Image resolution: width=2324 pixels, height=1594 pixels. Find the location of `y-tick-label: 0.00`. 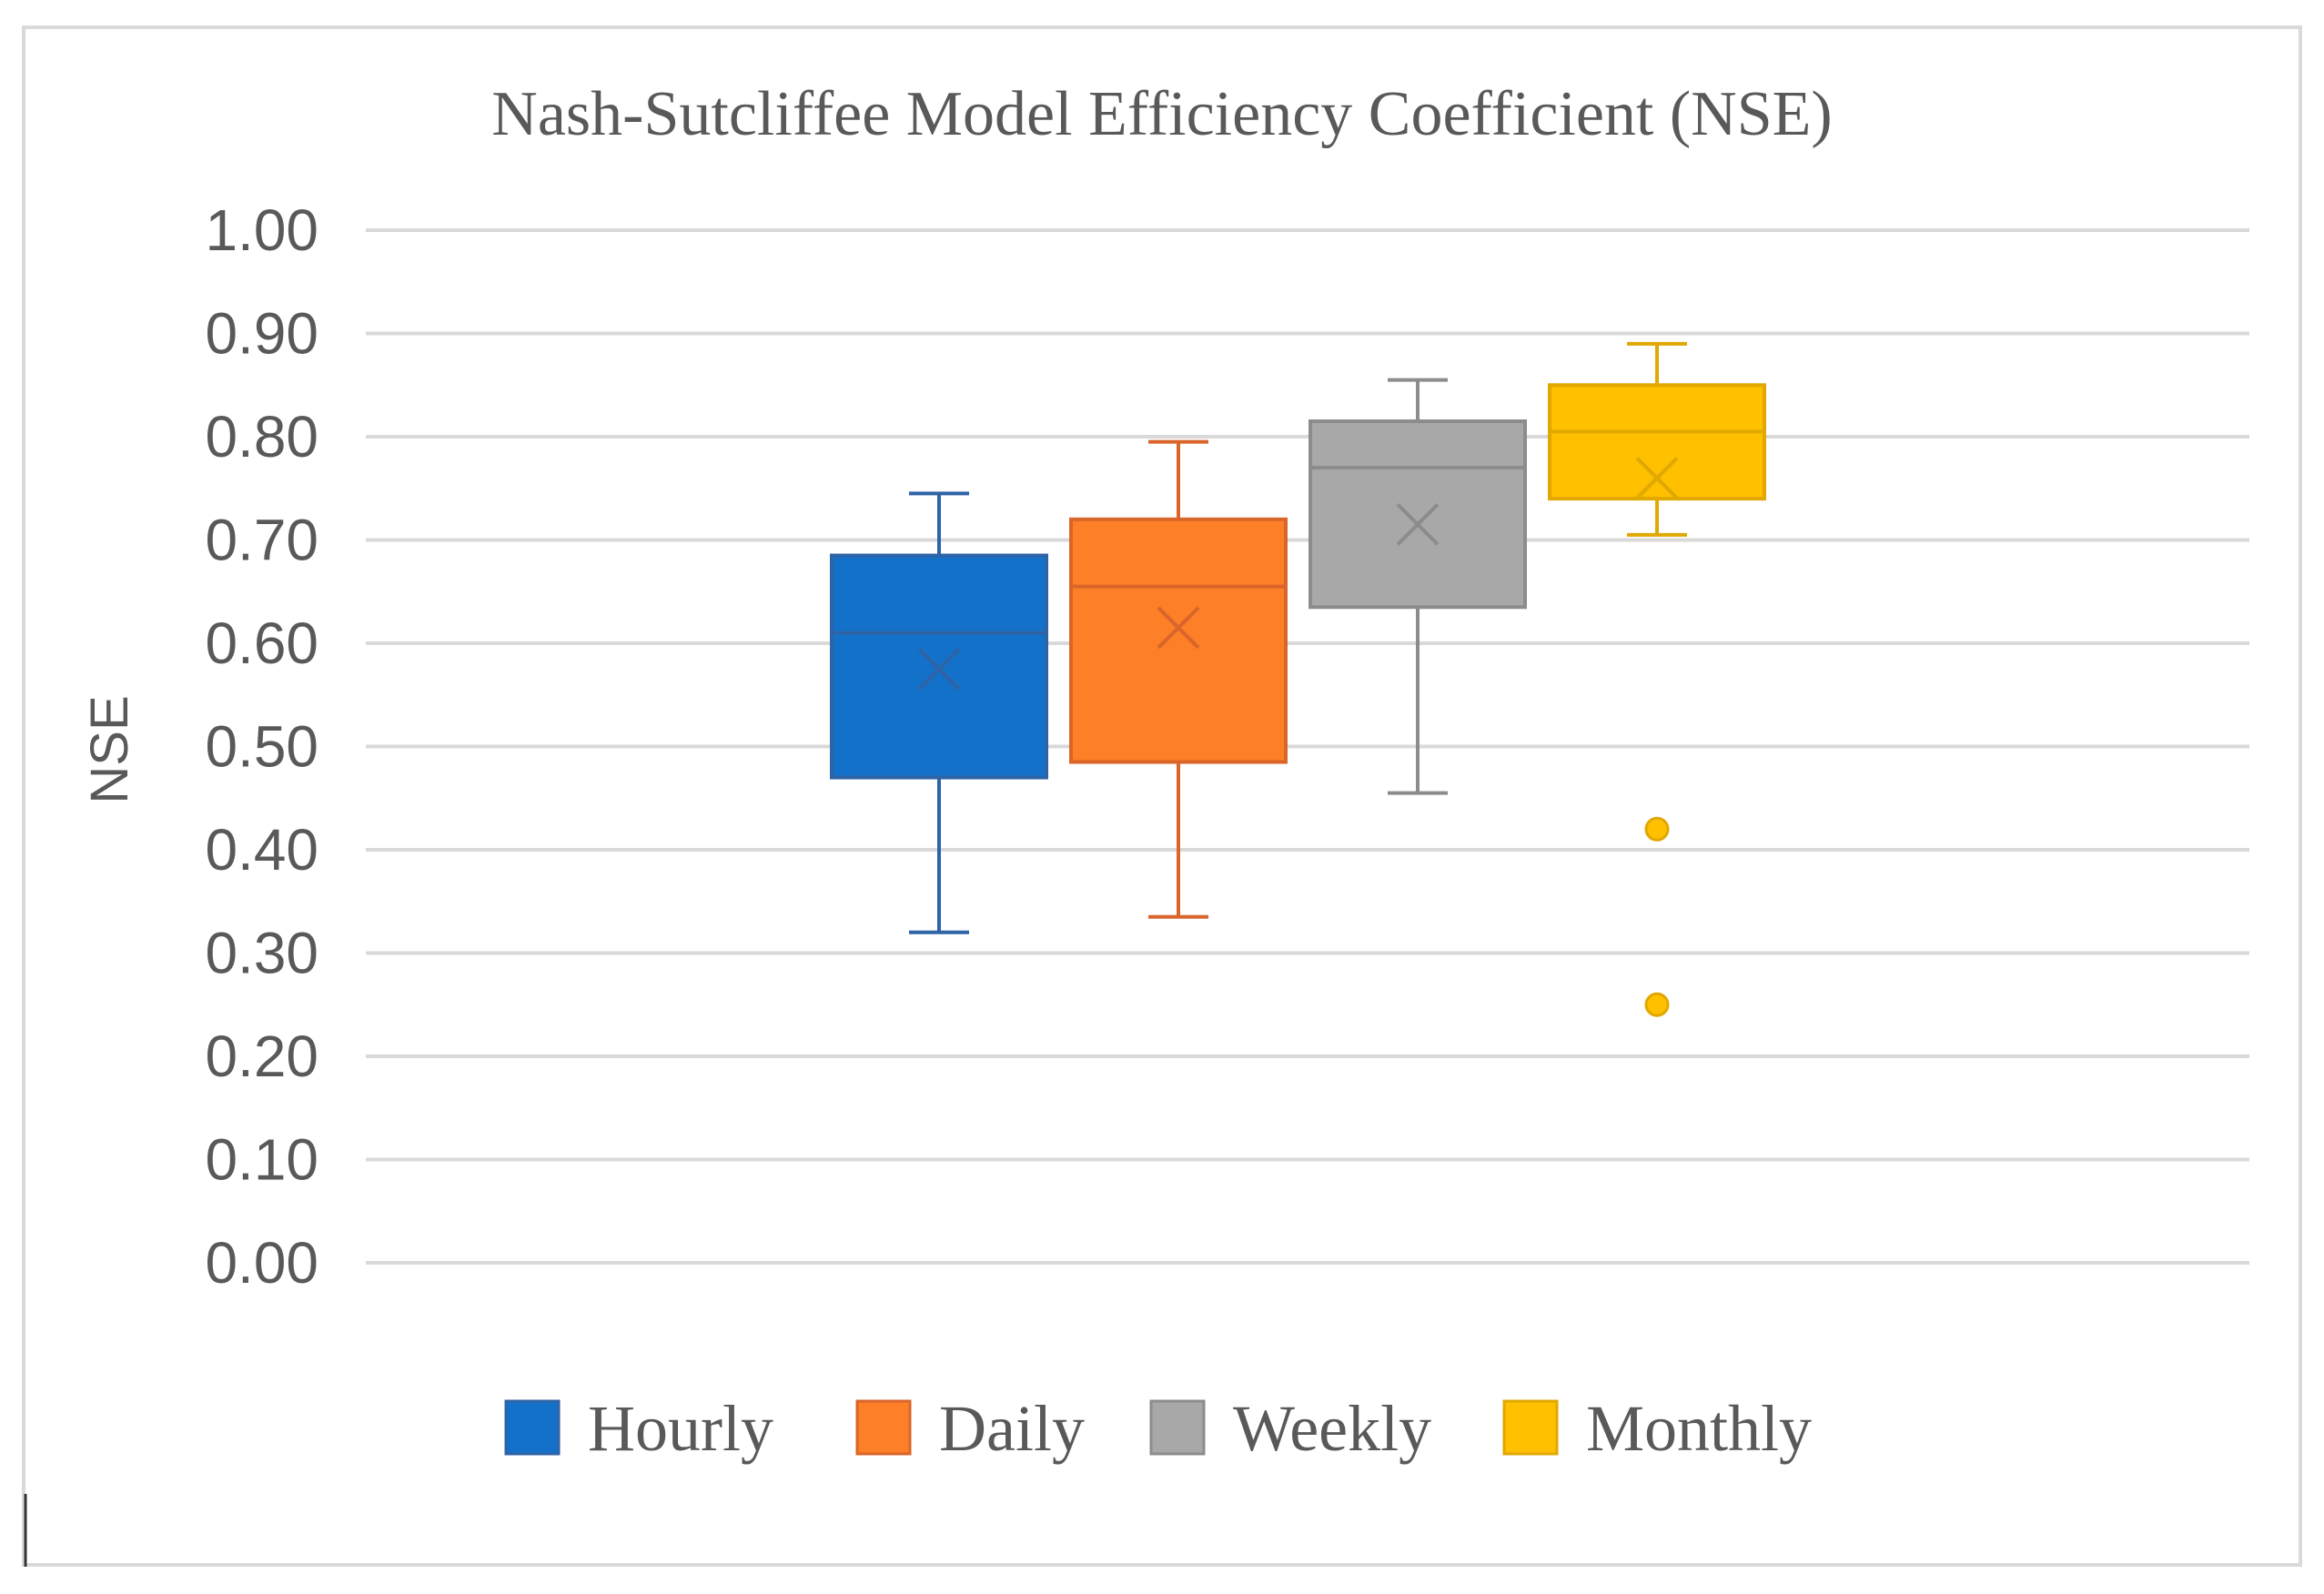

y-tick-label: 0.00 is located at coordinates (262, 1263).